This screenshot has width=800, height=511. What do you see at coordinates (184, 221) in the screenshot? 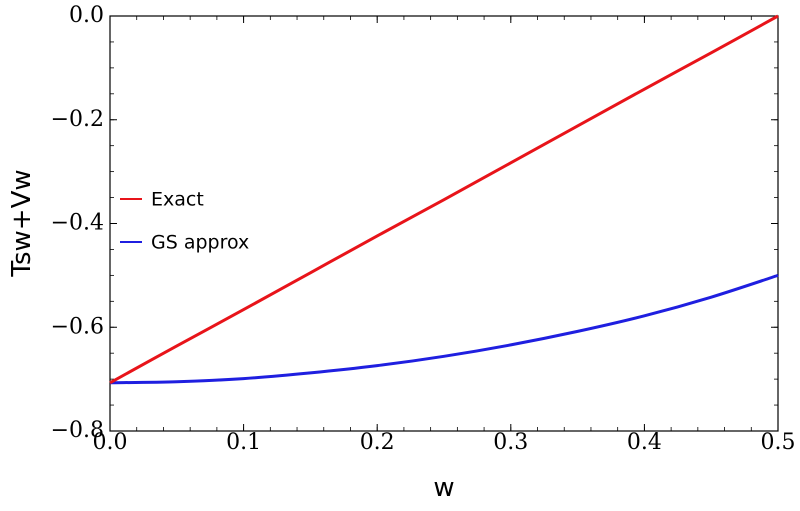
I see `legend: Exact GS approx` at bounding box center [184, 221].